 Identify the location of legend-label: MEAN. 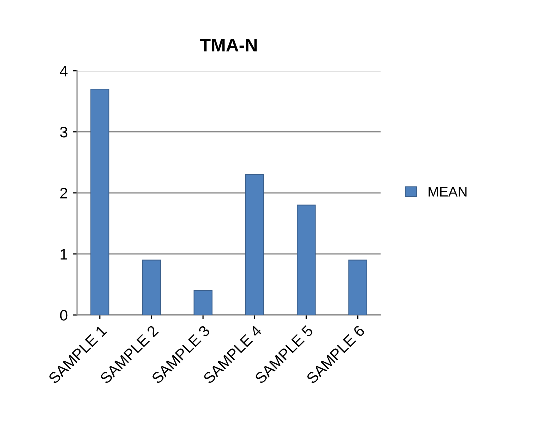
(447, 192).